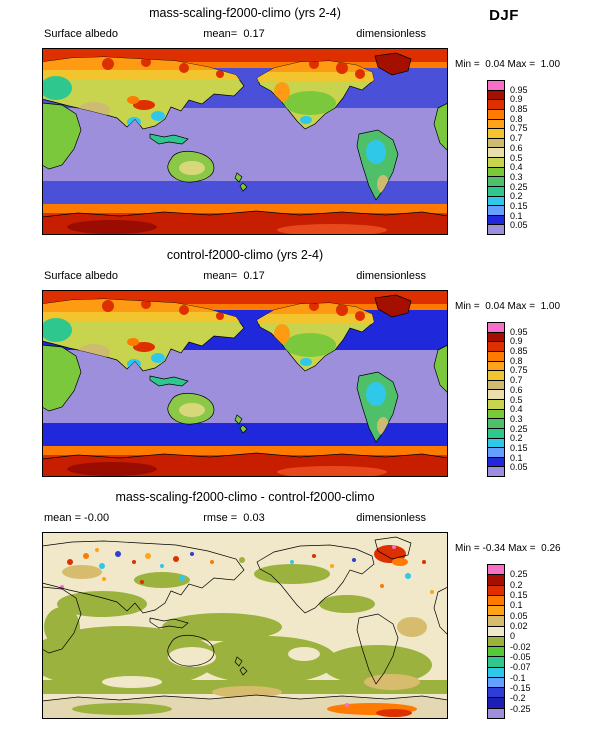  I want to click on colorbar-tick-label: -0.07, so click(520, 667).